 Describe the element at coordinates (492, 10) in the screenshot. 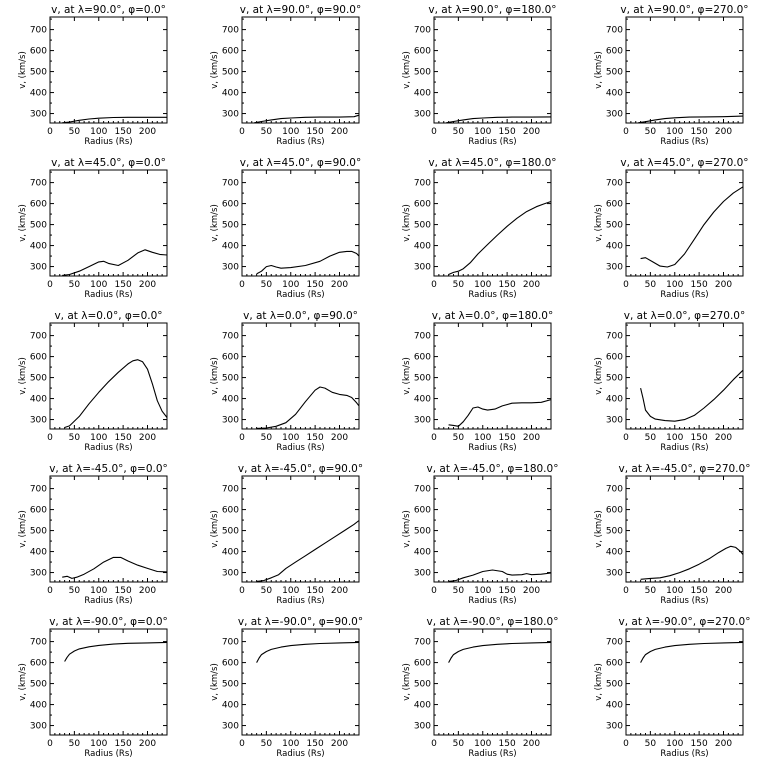

I see `subplot-title: v, at λ=90.0°, φ=180.0°` at that location.